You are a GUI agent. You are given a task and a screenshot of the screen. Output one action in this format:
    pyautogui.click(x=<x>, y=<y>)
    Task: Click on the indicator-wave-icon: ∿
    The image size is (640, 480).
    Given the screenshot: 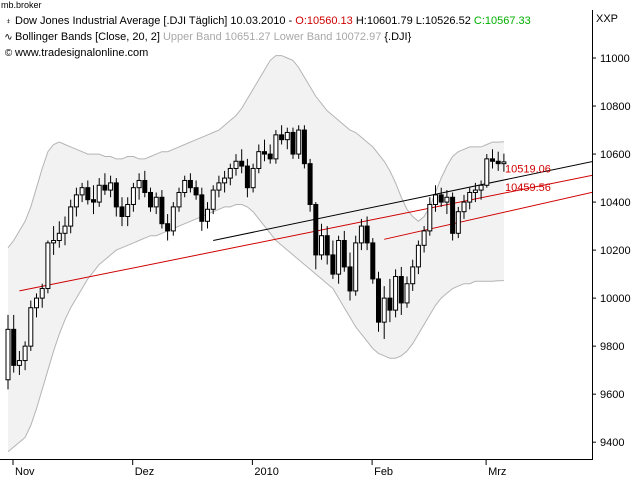 What is the action you would take?
    pyautogui.click(x=8, y=37)
    